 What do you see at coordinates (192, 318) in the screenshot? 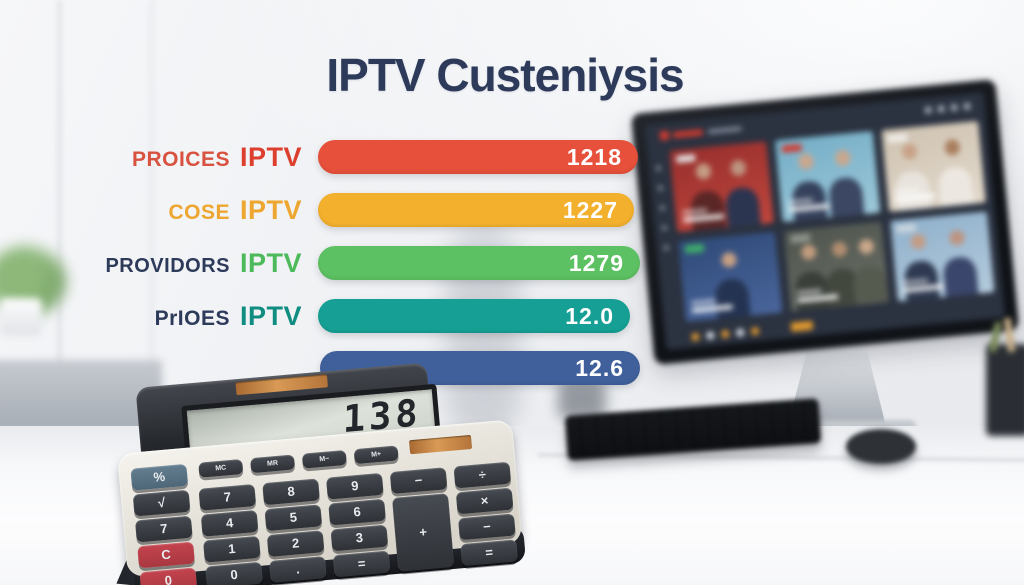
I see `bar-row-word: PrIOES` at bounding box center [192, 318].